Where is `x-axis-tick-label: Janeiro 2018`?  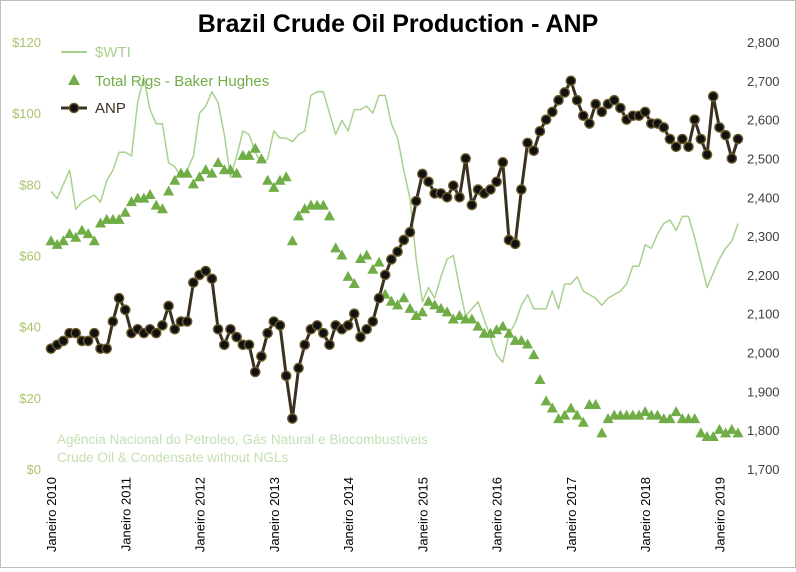 x-axis-tick-label: Janeiro 2018 is located at coordinates (645, 514).